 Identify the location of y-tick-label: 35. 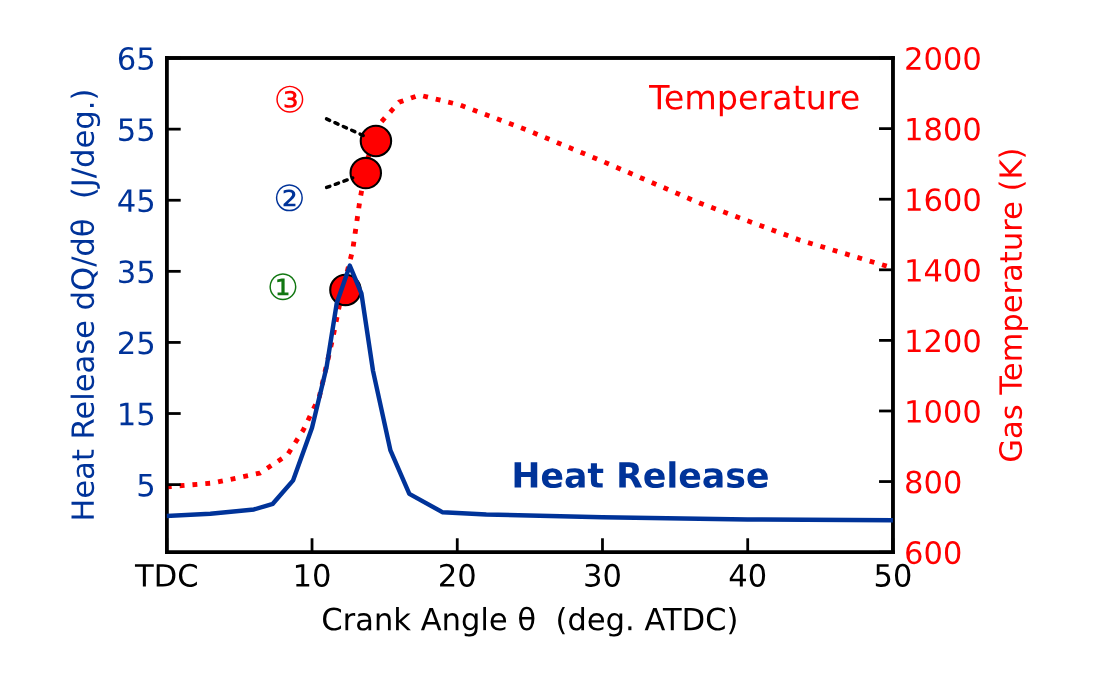
(136, 272).